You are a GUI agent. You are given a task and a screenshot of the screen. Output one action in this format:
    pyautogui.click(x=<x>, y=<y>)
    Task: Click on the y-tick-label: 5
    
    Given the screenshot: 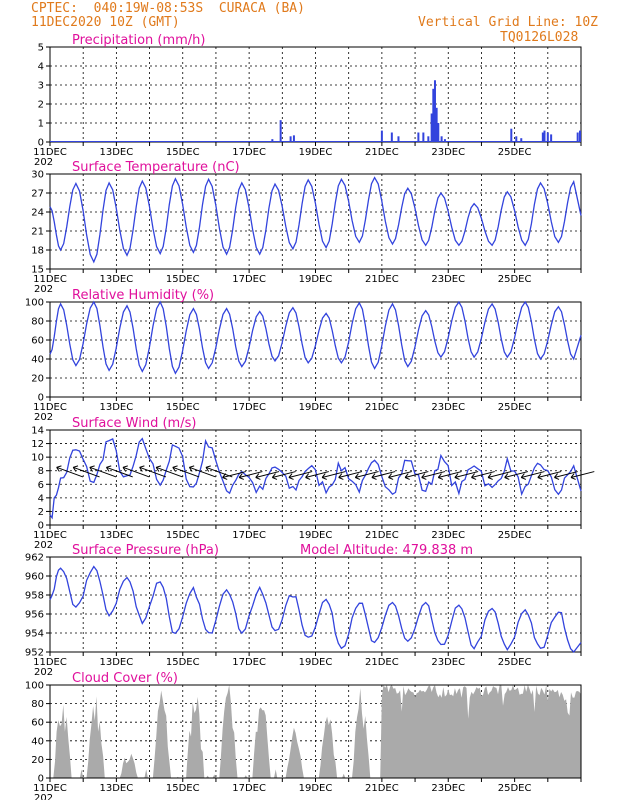 What is the action you would take?
    pyautogui.click(x=41, y=48)
    